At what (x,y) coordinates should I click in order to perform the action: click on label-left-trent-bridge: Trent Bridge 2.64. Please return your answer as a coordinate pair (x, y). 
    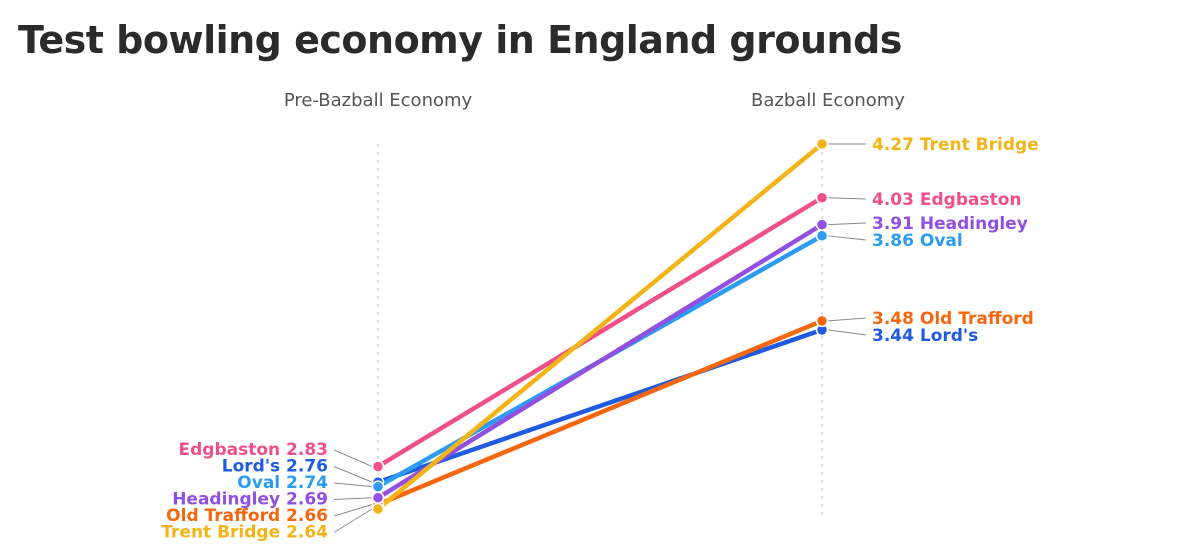
    Looking at the image, I should click on (244, 533).